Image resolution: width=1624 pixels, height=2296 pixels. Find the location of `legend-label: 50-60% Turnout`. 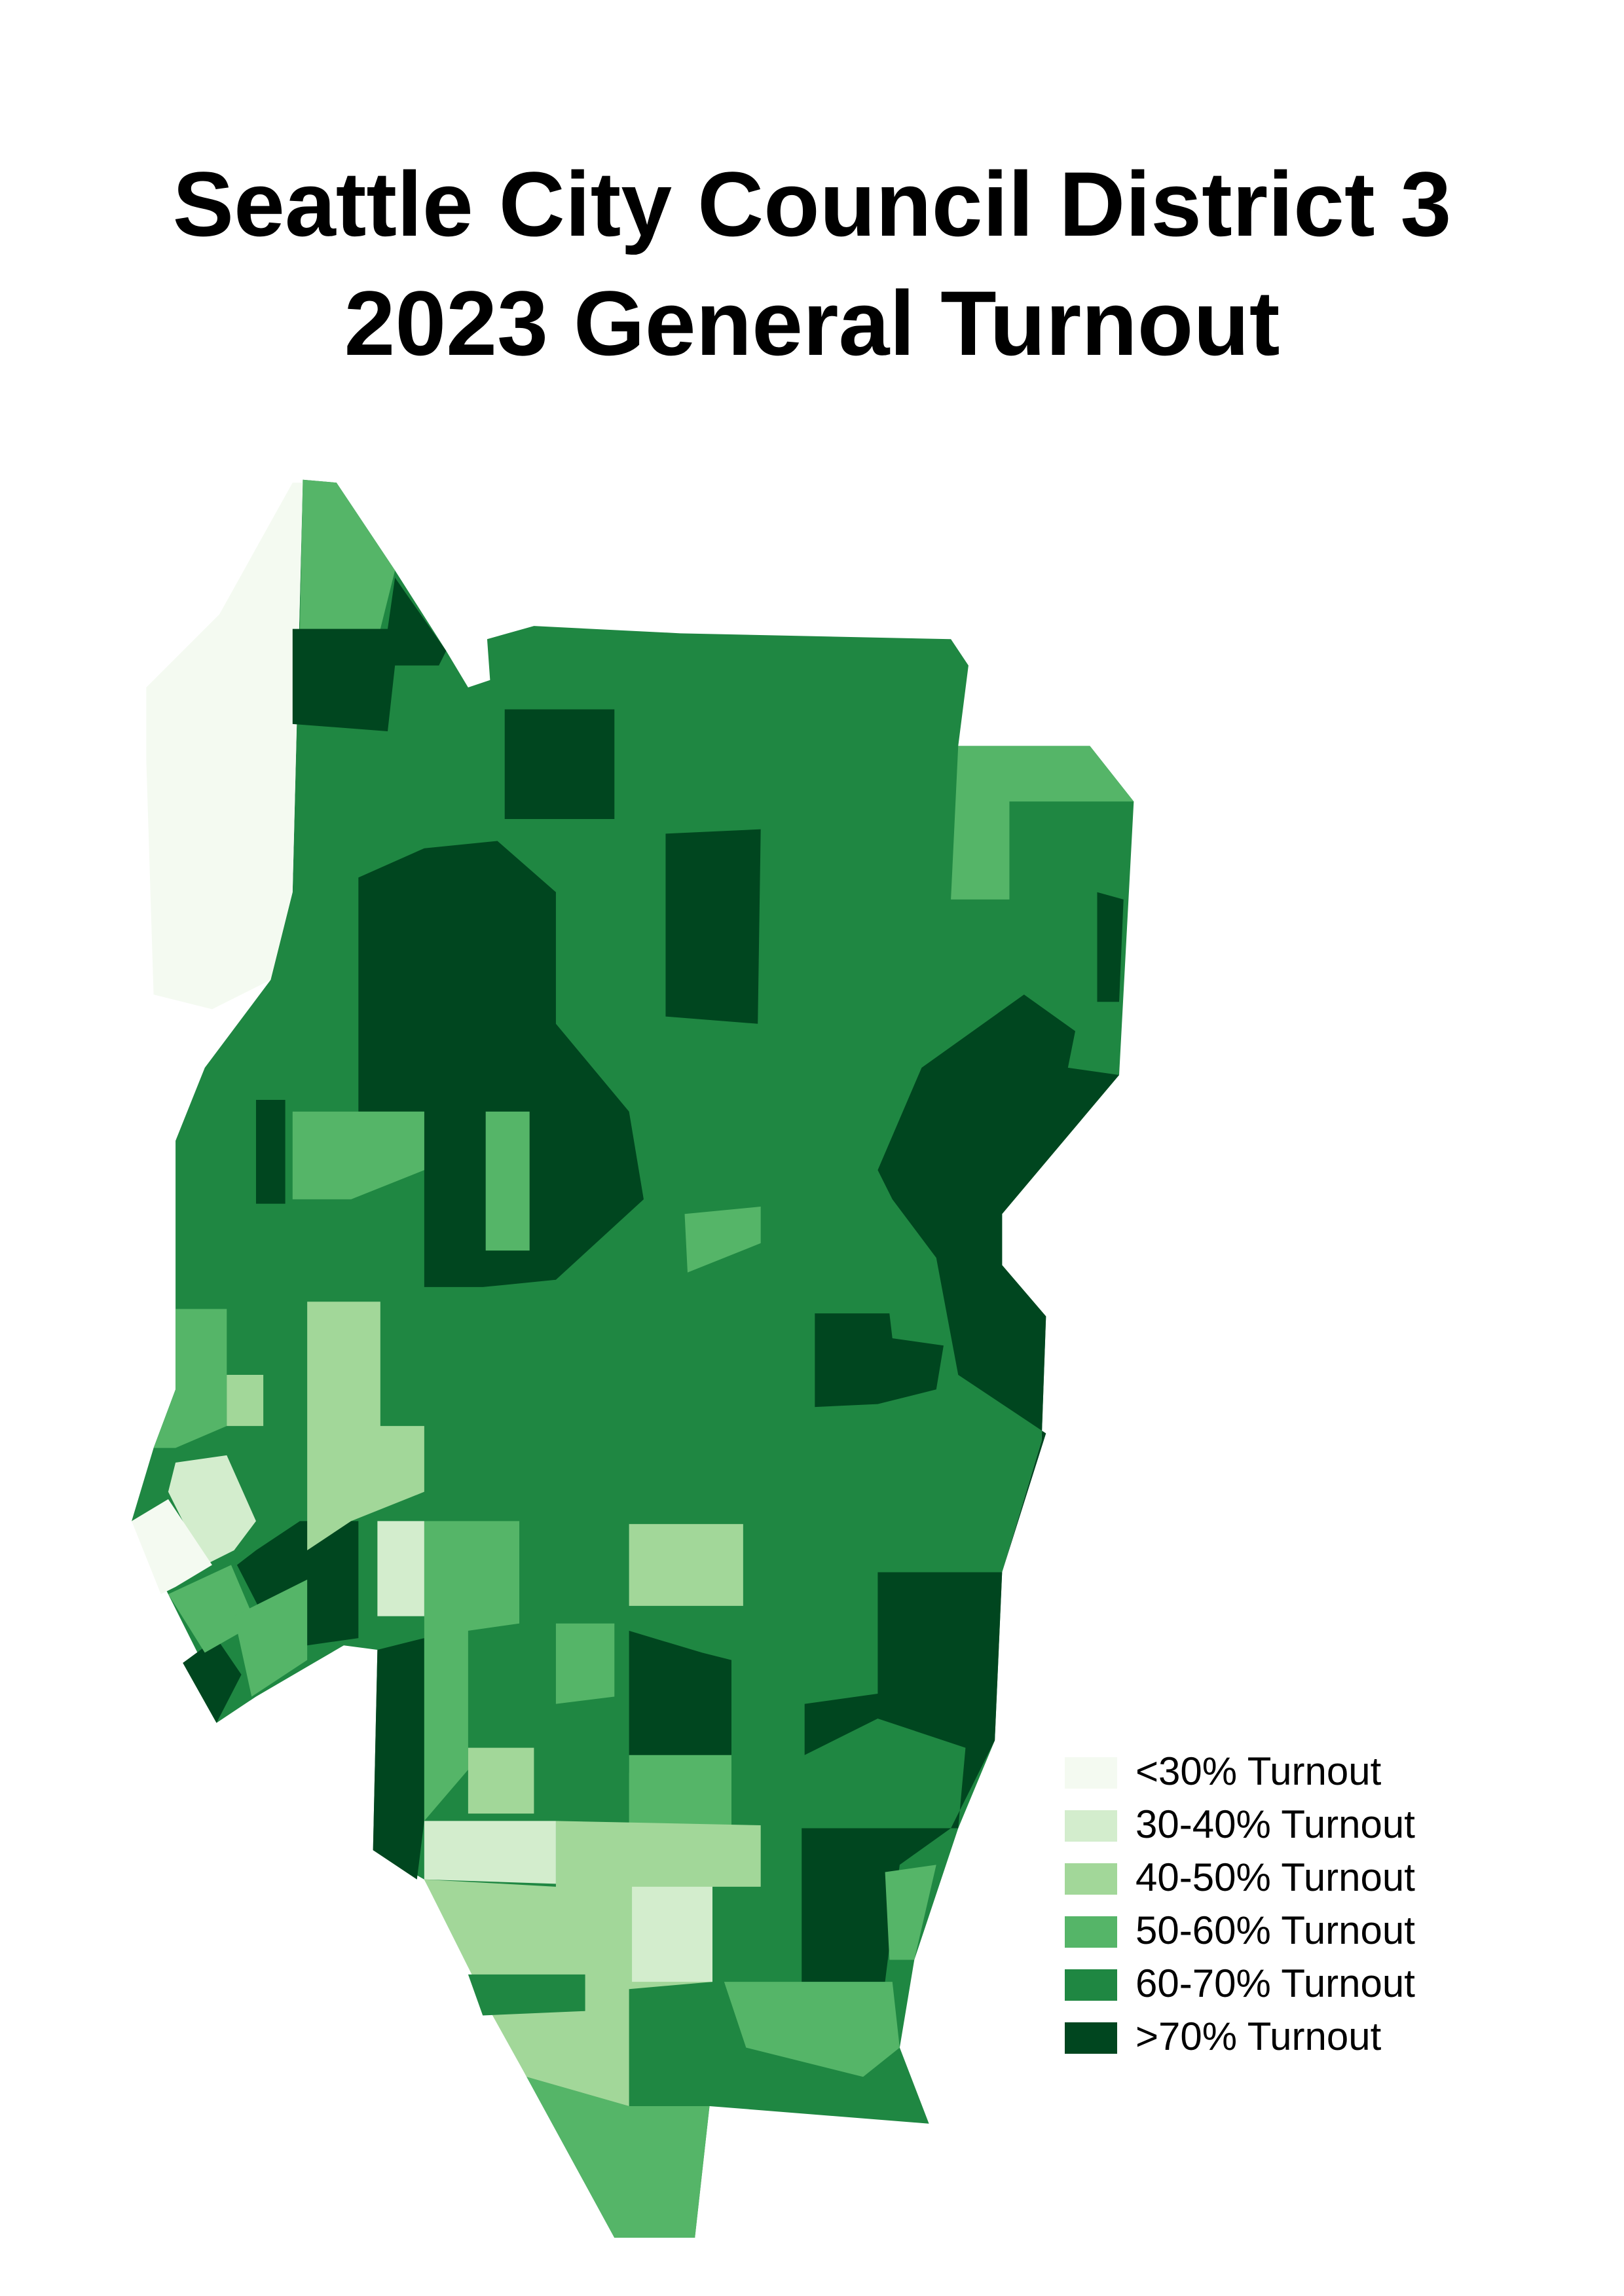

legend-label: 50-60% Turnout is located at coordinates (1275, 1930).